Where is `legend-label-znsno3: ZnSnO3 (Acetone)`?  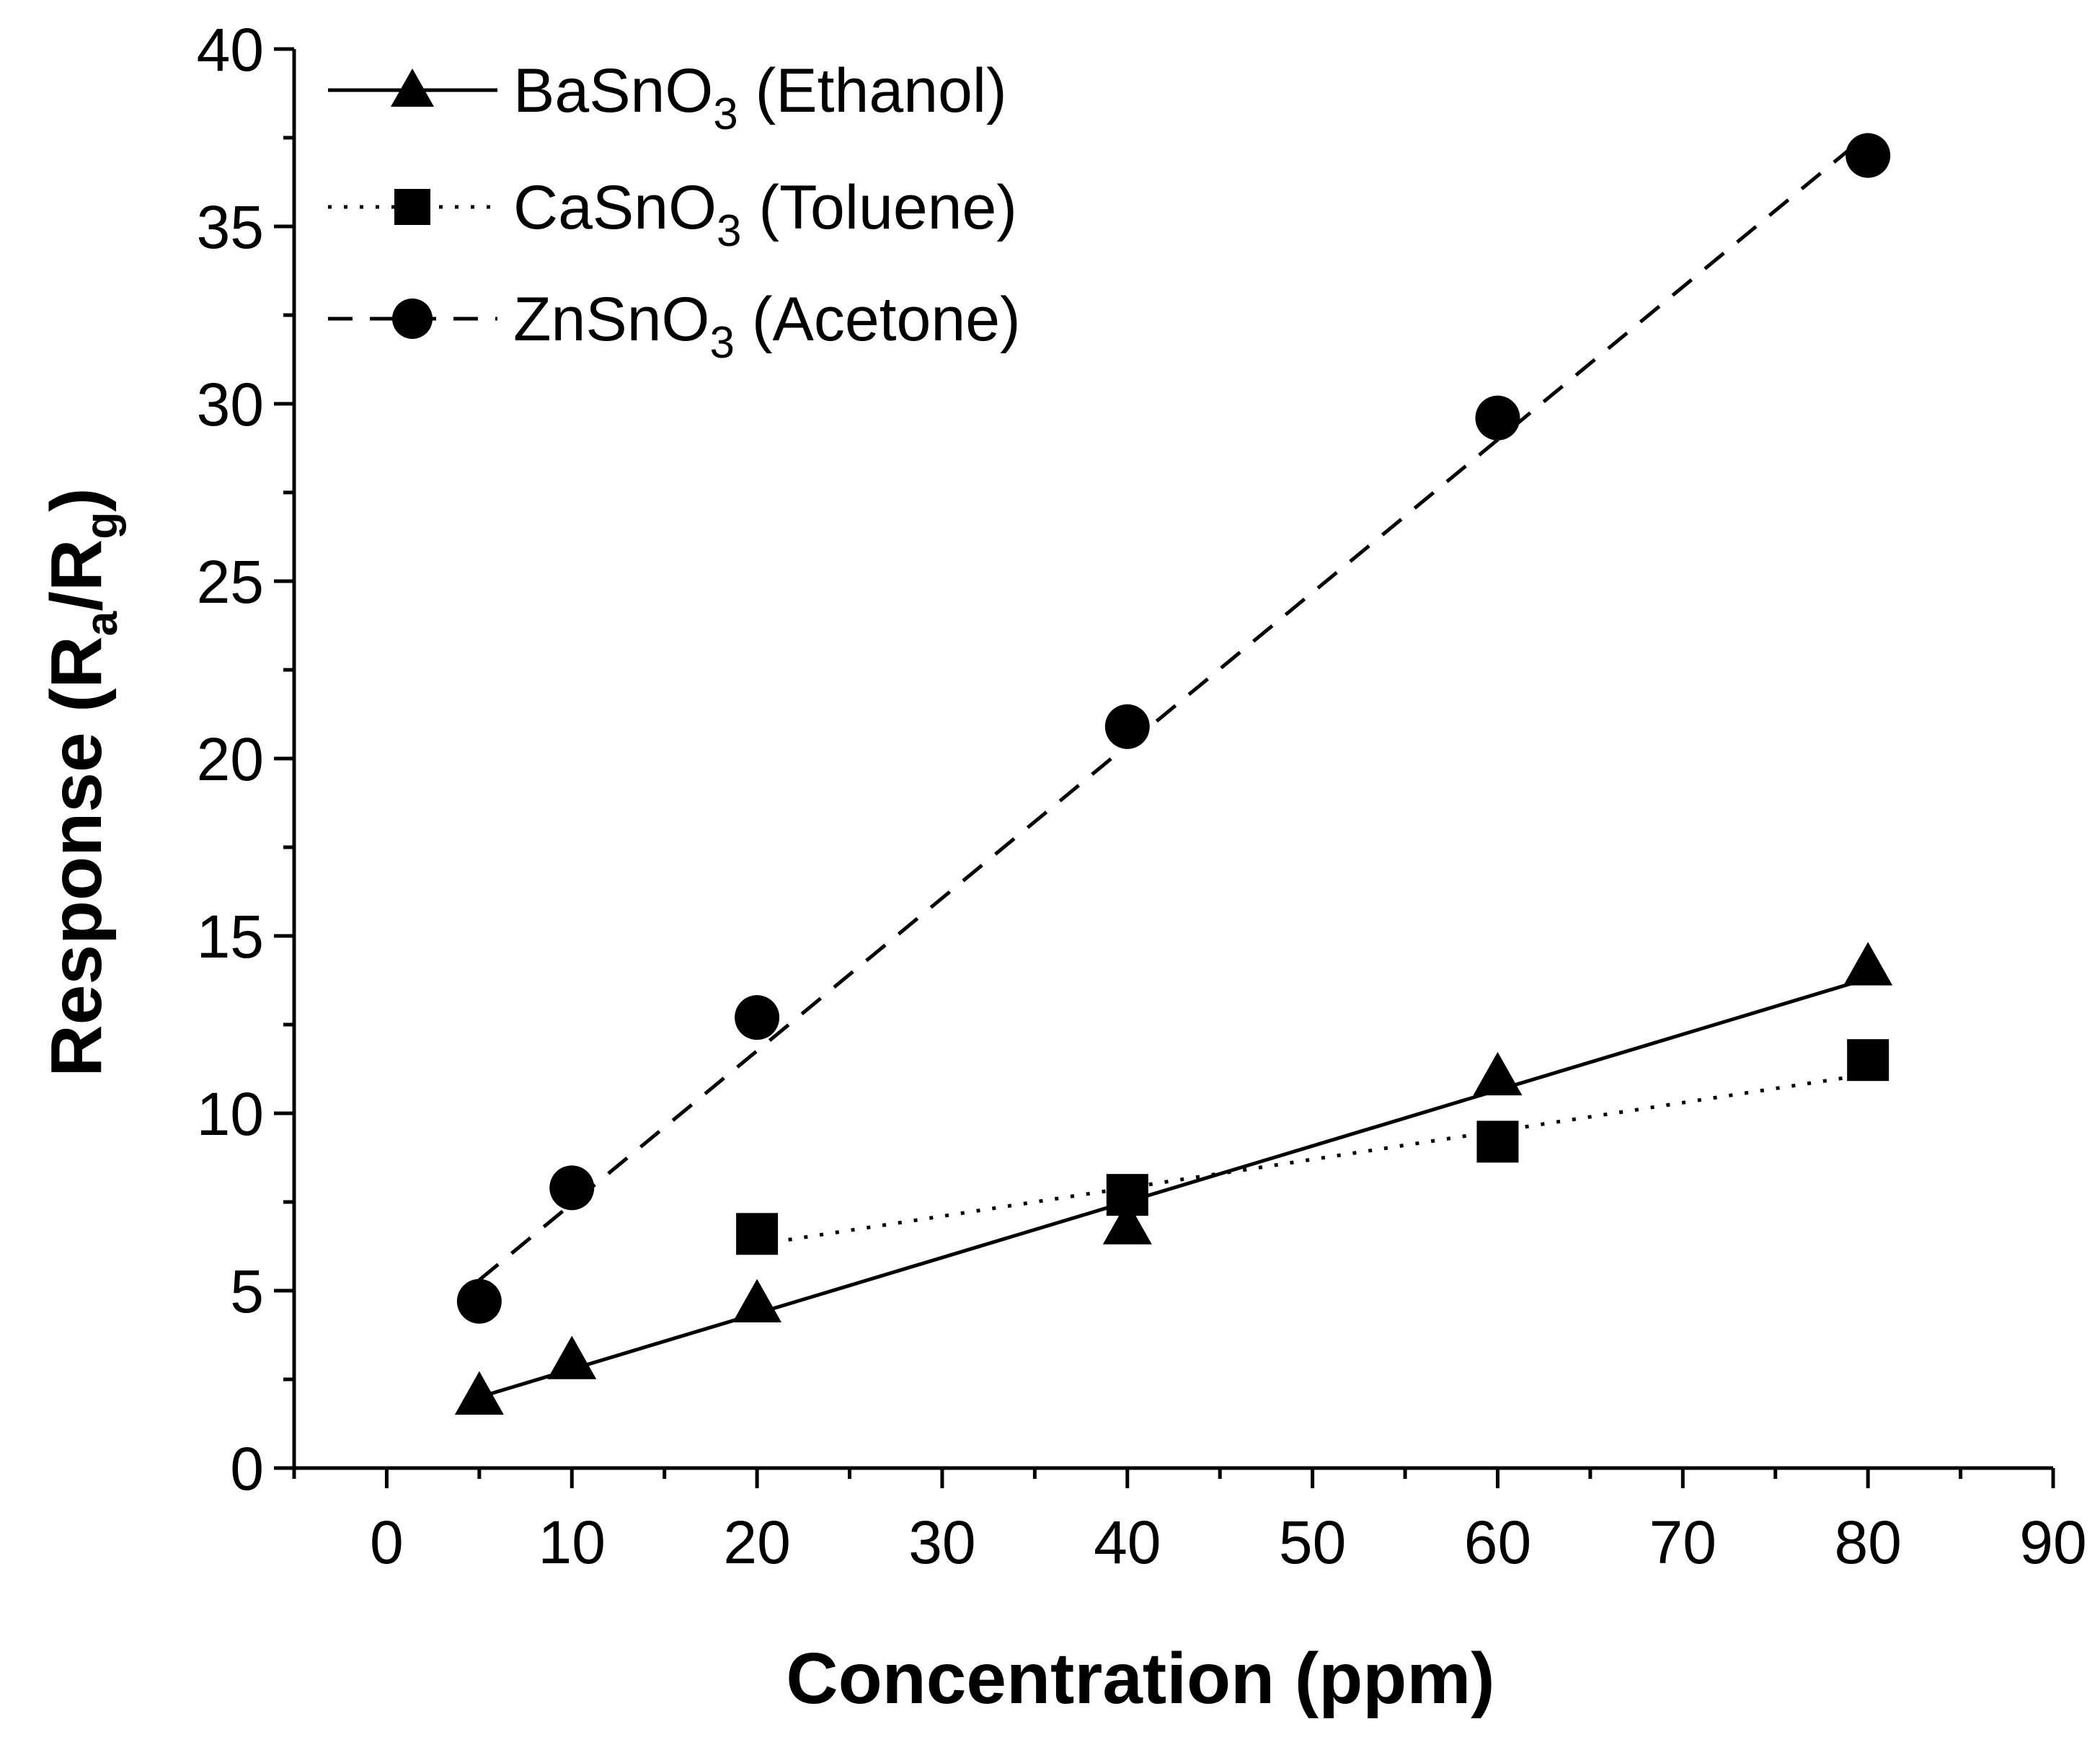 legend-label-znsno3: ZnSnO3 (Acetone) is located at coordinates (767, 326).